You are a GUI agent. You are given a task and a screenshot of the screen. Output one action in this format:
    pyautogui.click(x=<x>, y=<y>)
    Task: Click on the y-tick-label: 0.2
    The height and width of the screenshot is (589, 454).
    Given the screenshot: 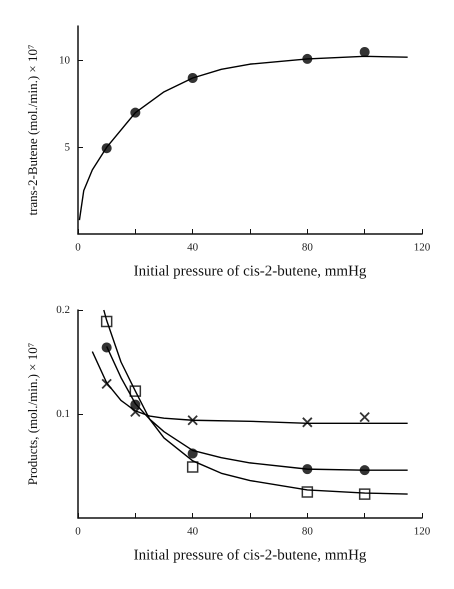 What is the action you would take?
    pyautogui.click(x=63, y=310)
    